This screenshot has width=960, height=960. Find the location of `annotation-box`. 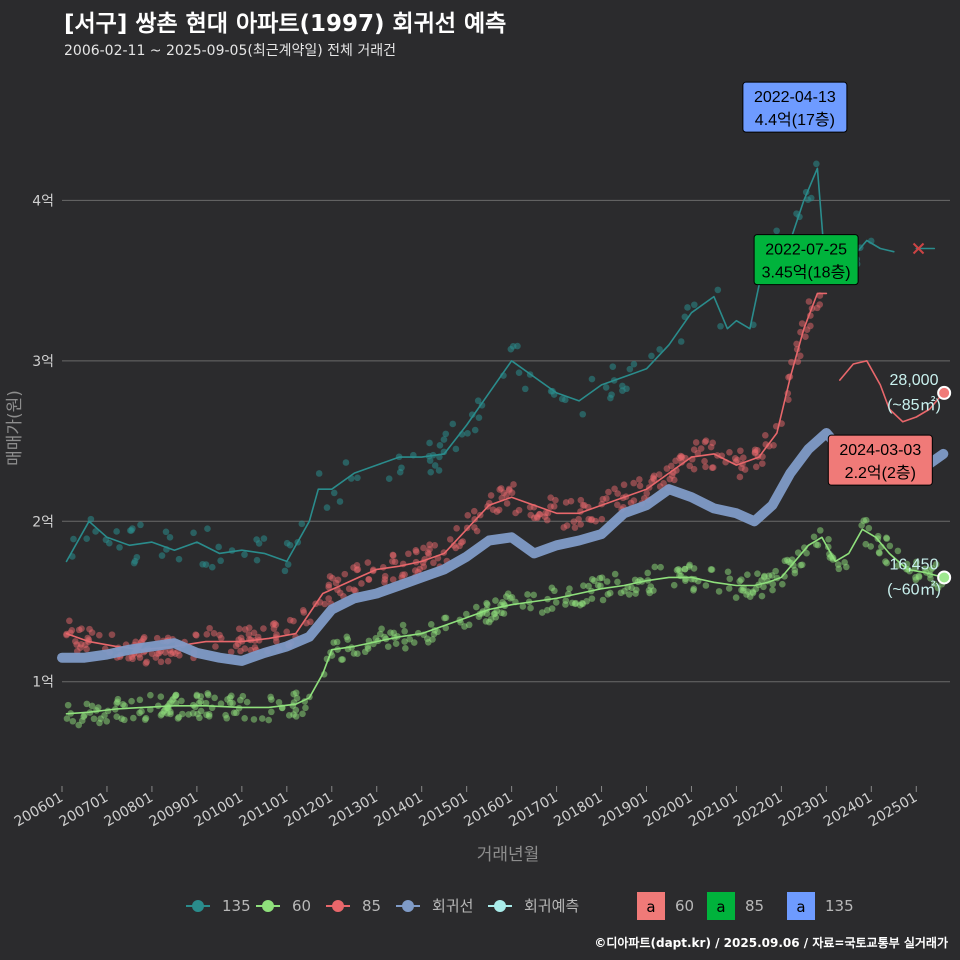

annotation-box is located at coordinates (795, 107).